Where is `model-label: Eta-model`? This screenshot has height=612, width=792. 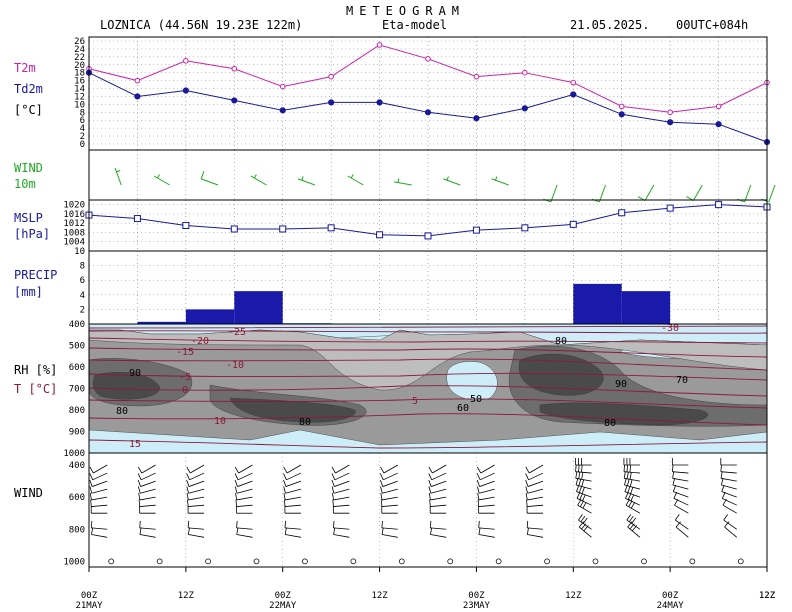
model-label: Eta-model is located at coordinates (414, 25).